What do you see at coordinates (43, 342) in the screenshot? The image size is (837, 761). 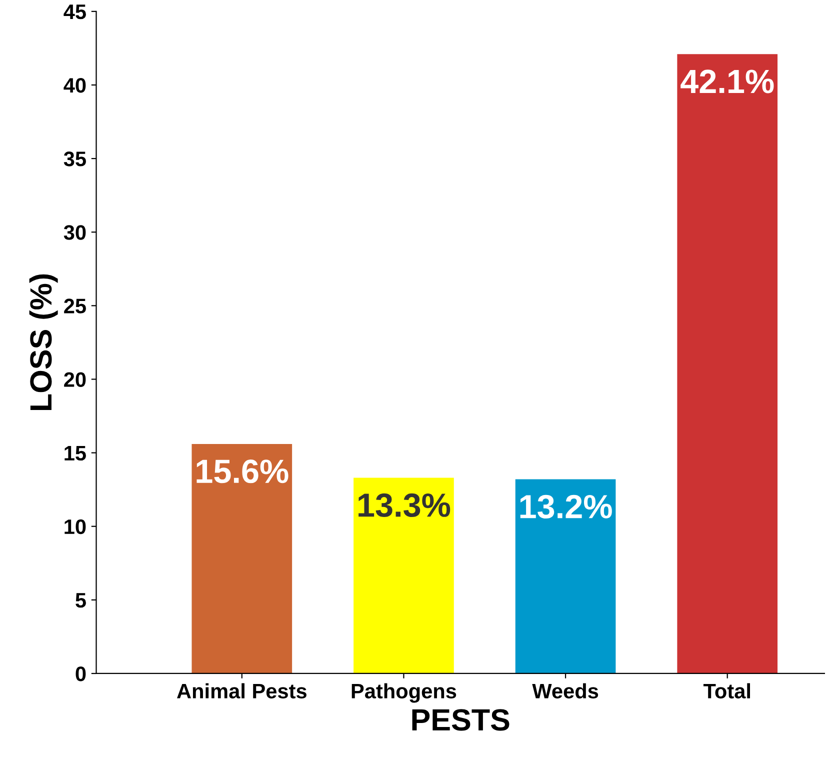 I see `y-axis-title: LOSS (%)` at bounding box center [43, 342].